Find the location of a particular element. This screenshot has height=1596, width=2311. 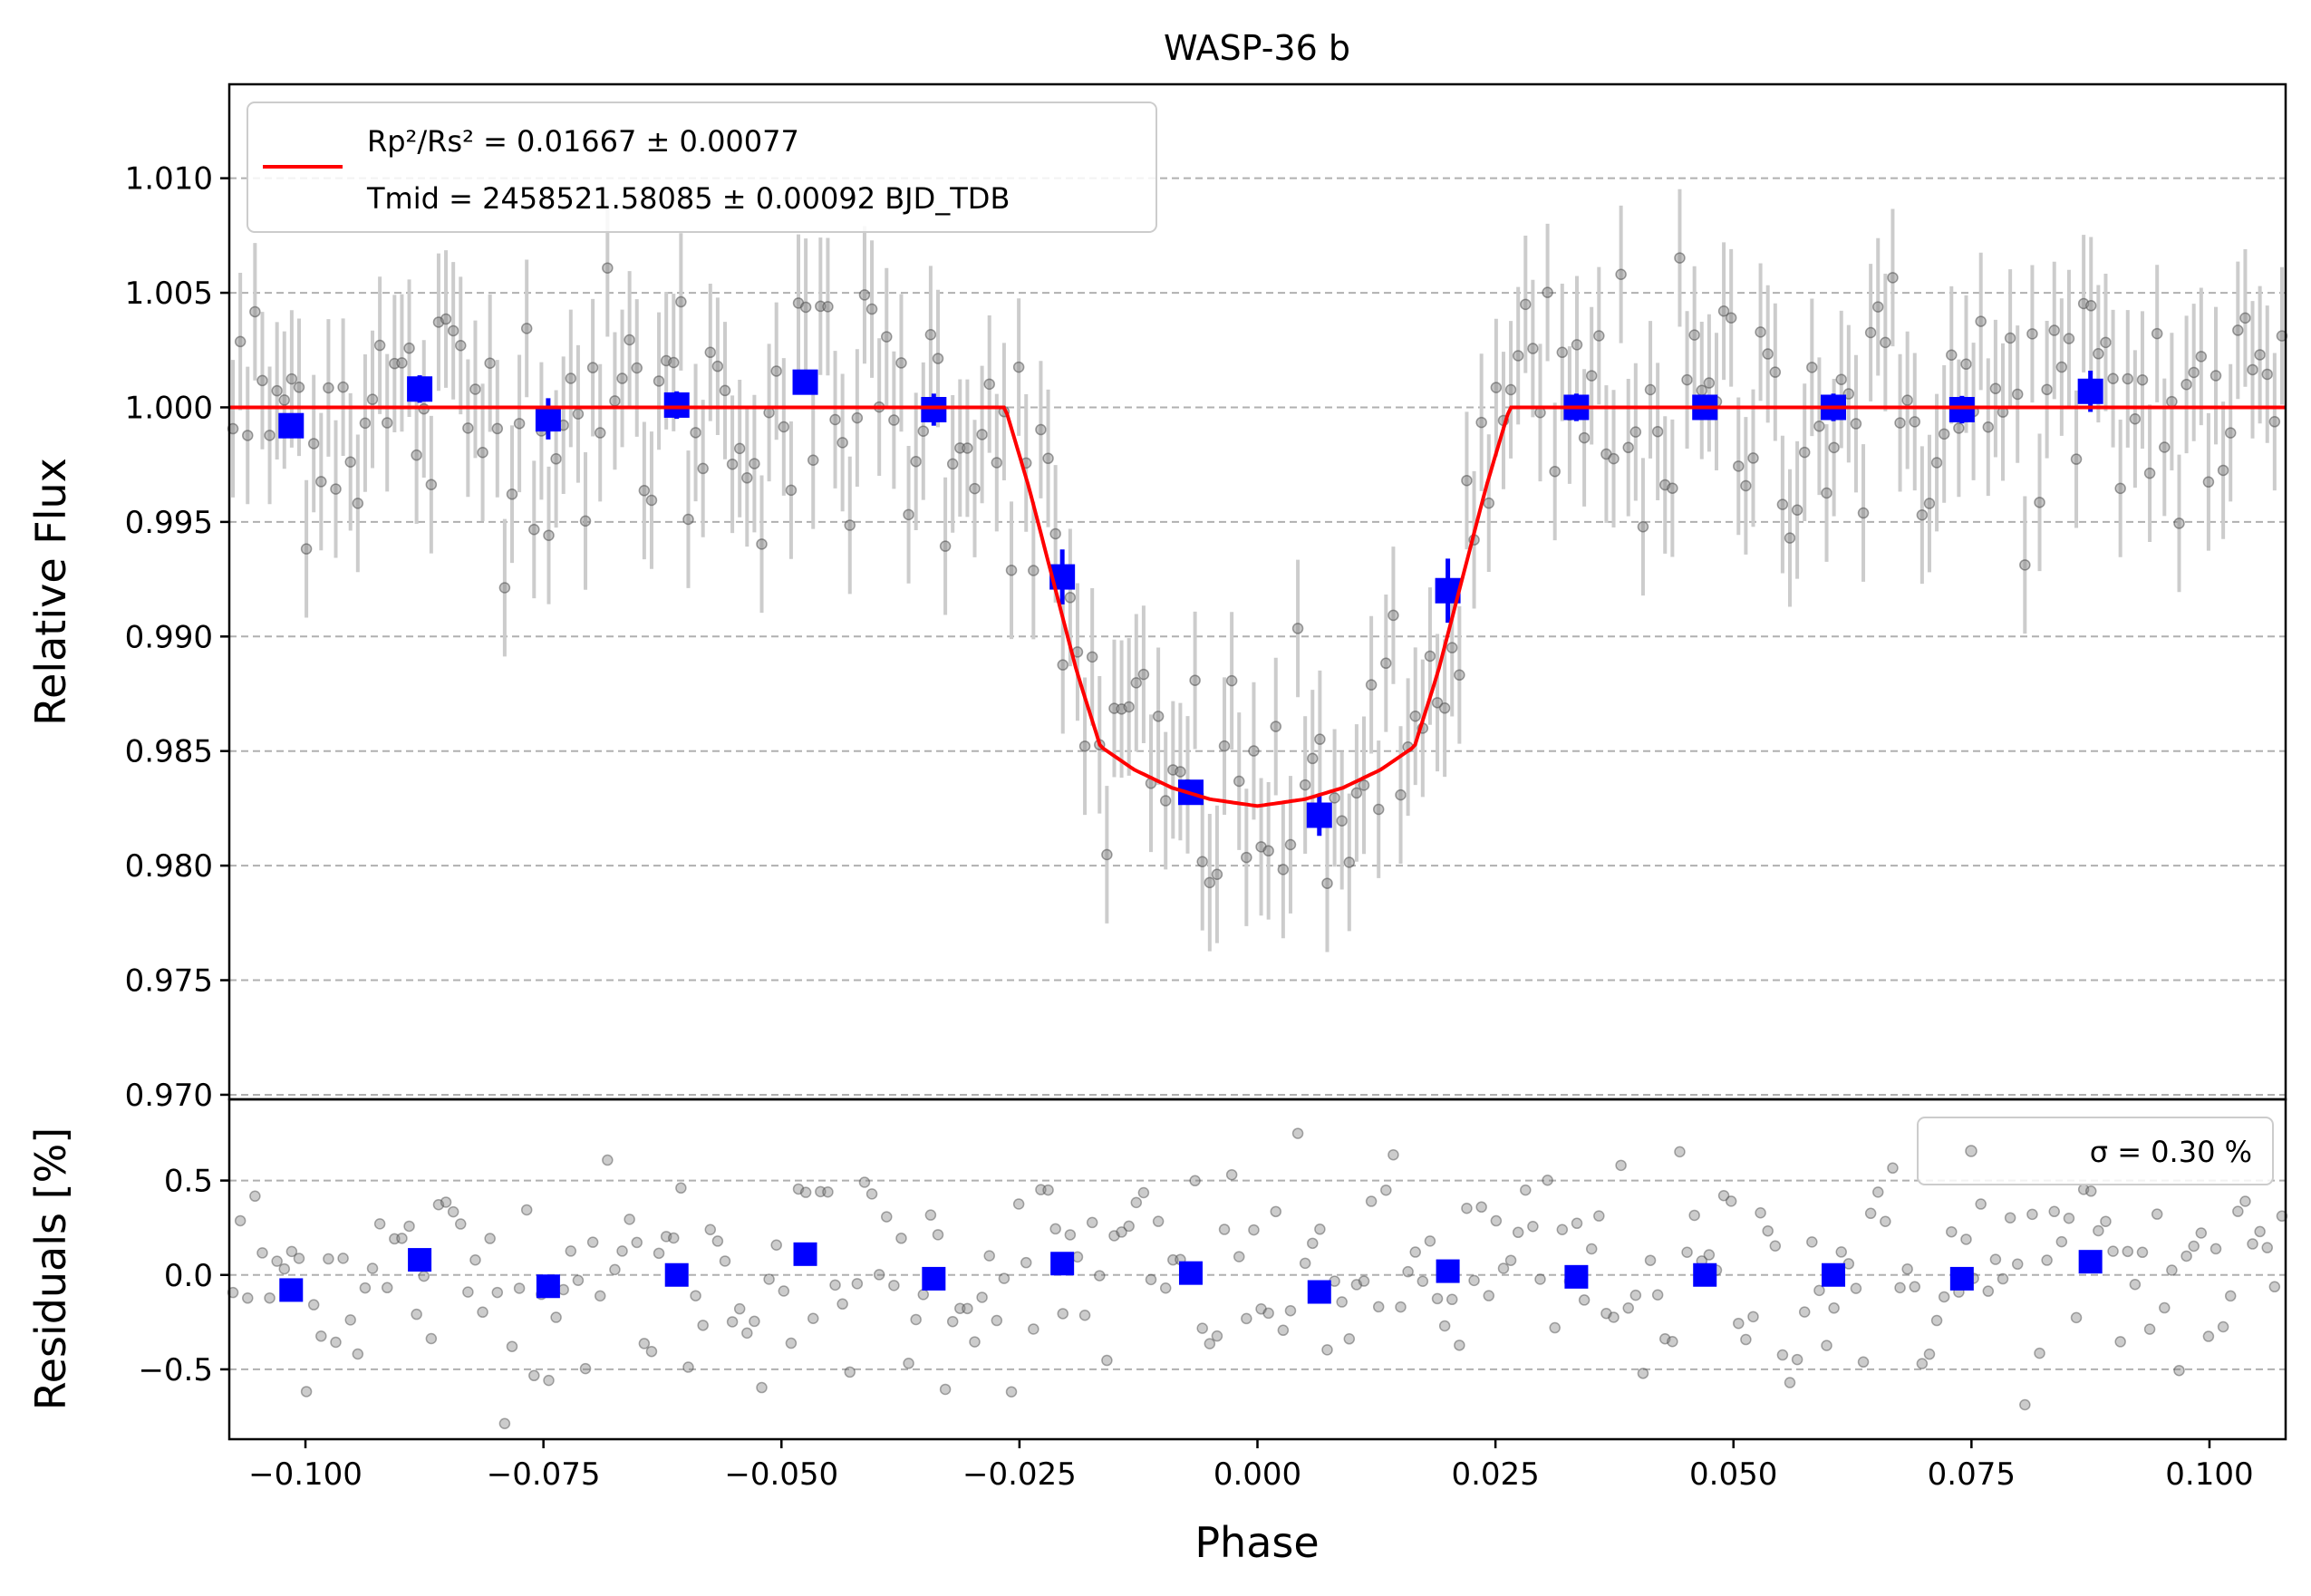

binned-residual-points is located at coordinates (1191, 1273).